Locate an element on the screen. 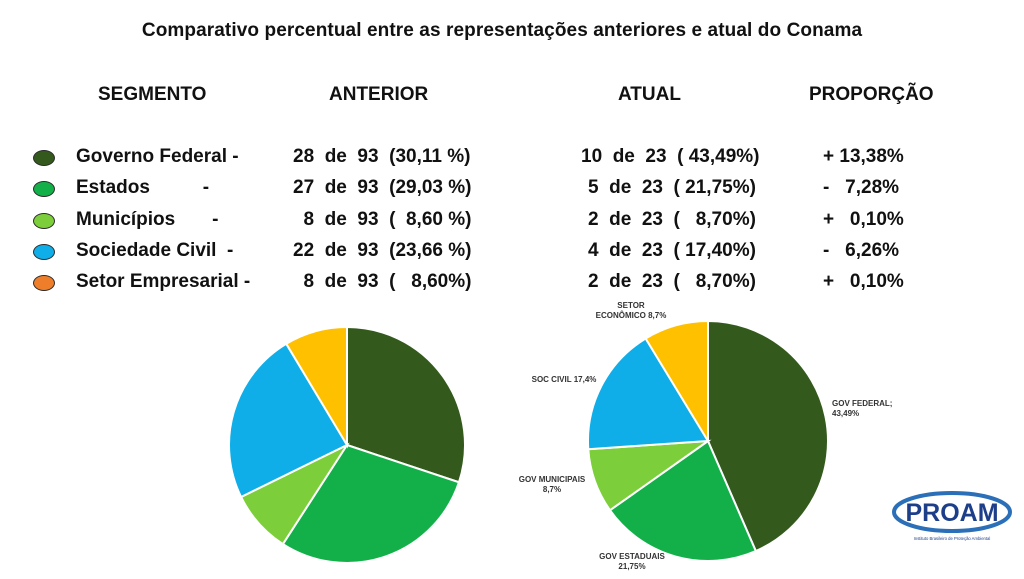 Image resolution: width=1024 pixels, height=579 pixels. segment-label: Estados - is located at coordinates (143, 187).